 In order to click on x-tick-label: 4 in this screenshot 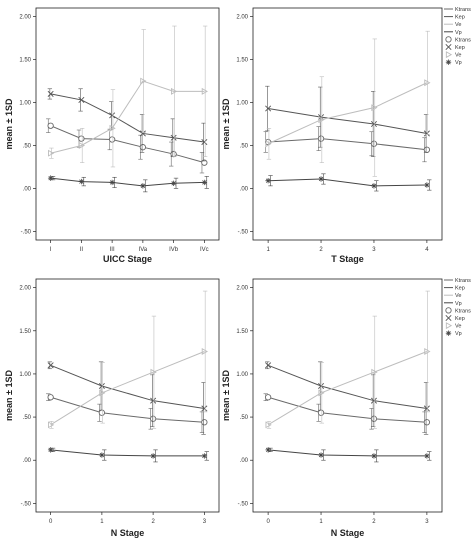, I will do `click(427, 250)`.